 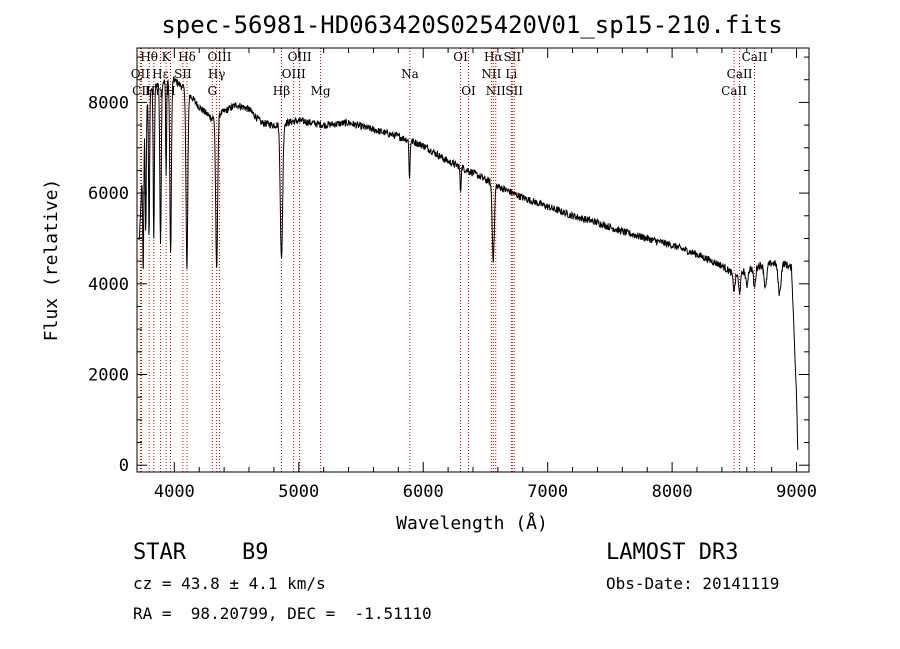 I want to click on line-marker-label: K, so click(x=167, y=57).